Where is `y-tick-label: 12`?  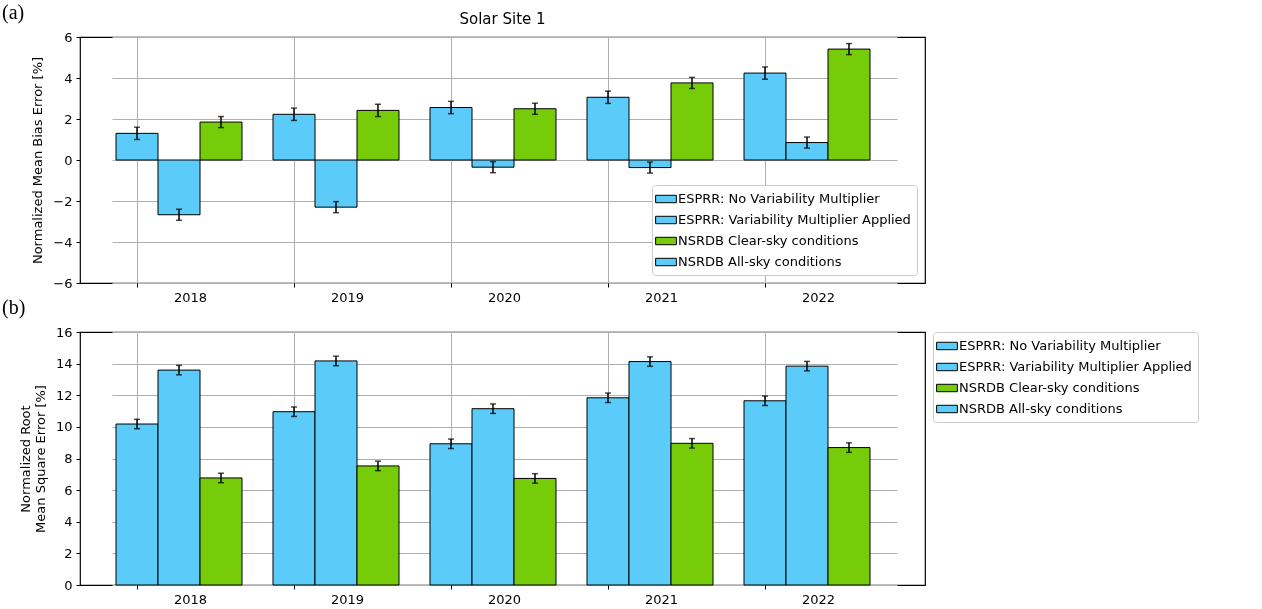
y-tick-label: 12 is located at coordinates (64, 395).